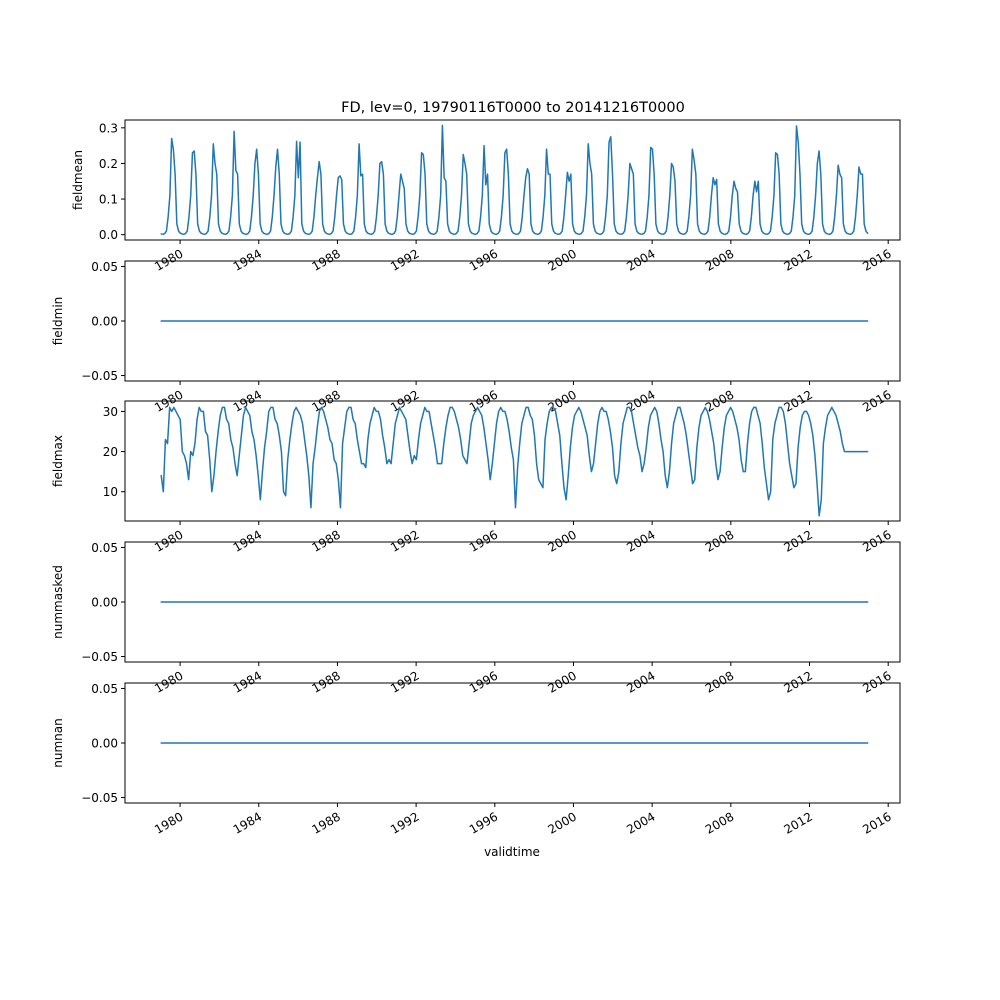 This screenshot has width=1000, height=1000. I want to click on fieldmean-axes-frame, so click(512, 180).